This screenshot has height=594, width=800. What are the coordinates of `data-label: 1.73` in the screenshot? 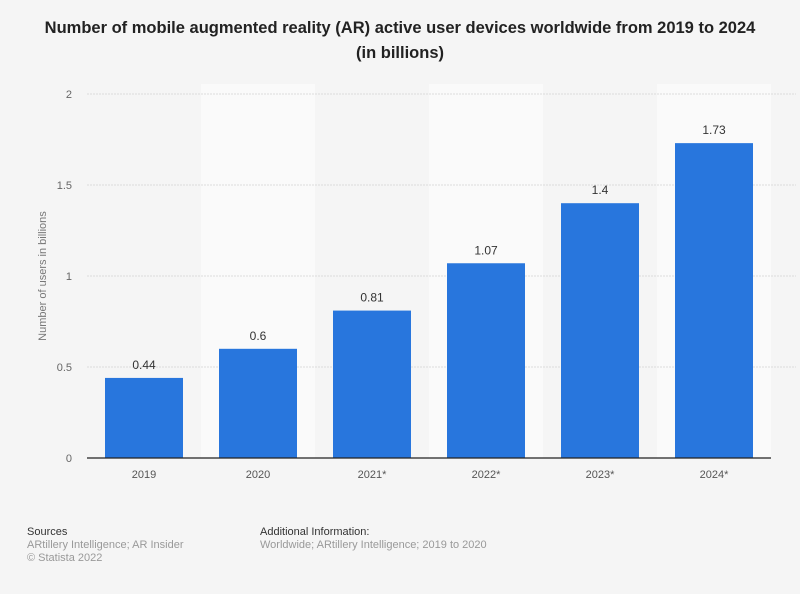 It's located at (714, 130).